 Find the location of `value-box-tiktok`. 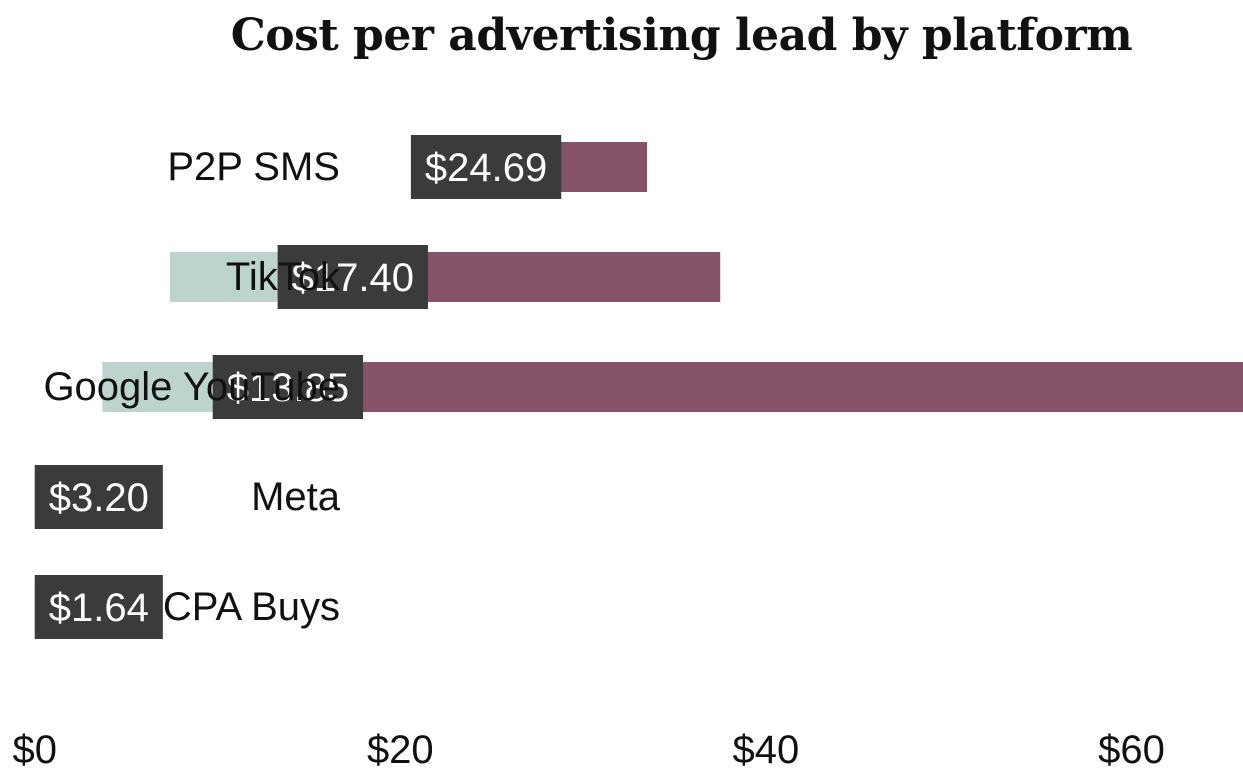

value-box-tiktok is located at coordinates (352, 277).